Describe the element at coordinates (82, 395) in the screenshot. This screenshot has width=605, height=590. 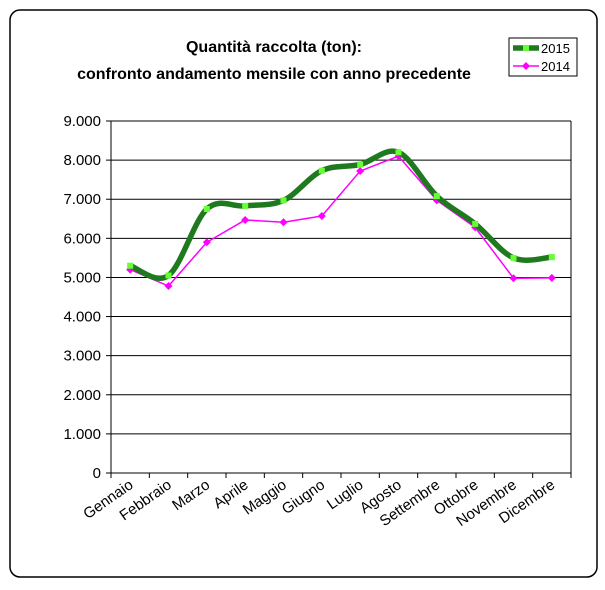
I see `y-tick-label: 2.000` at that location.